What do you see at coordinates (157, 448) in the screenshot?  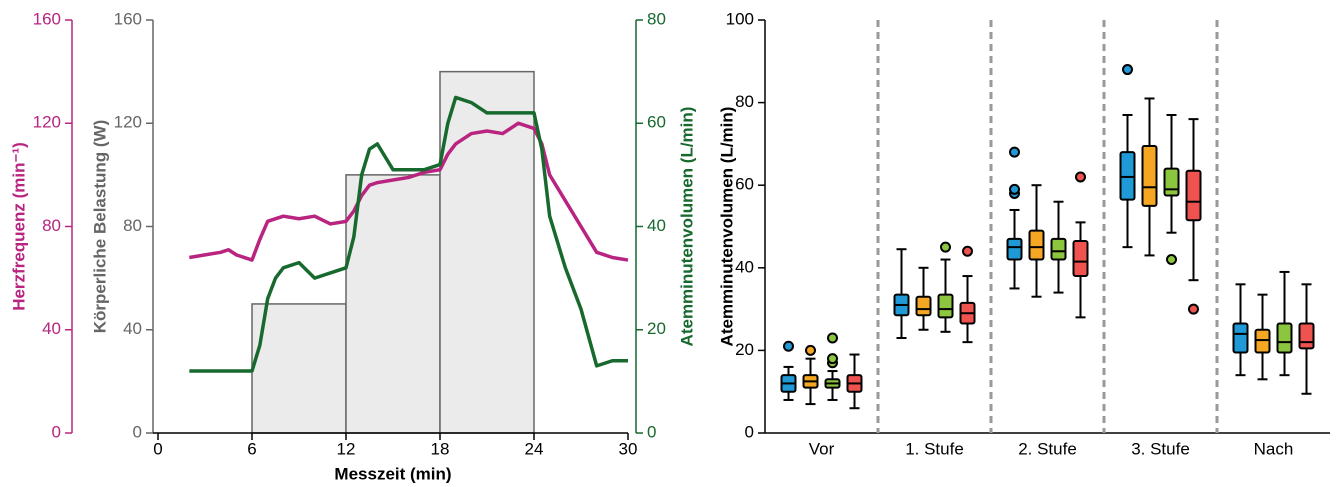 I see `x-tick-label: 0` at bounding box center [157, 448].